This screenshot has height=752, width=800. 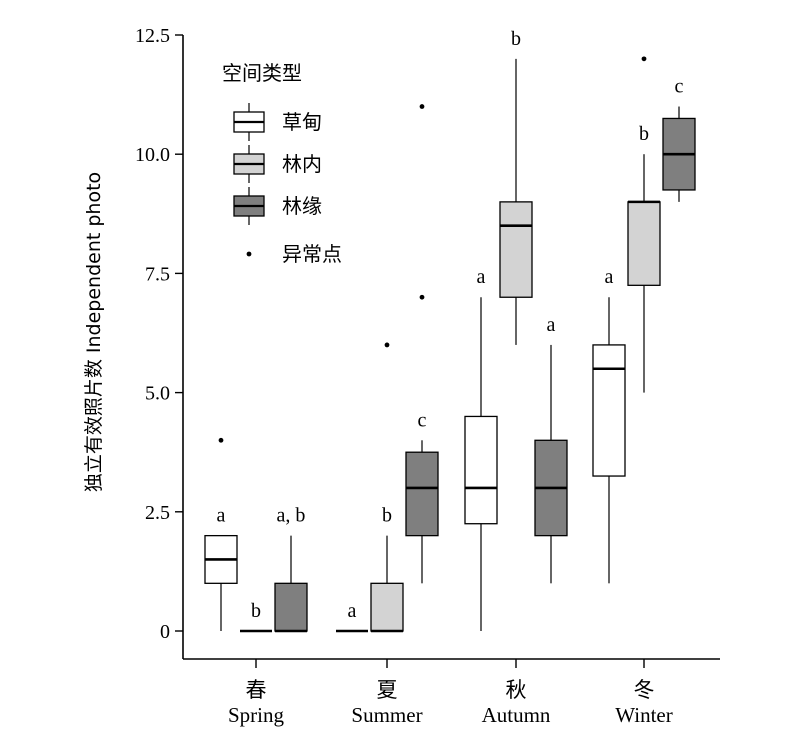 What do you see at coordinates (516, 690) in the screenshot?
I see `x-tick-label-zh: 秋` at bounding box center [516, 690].